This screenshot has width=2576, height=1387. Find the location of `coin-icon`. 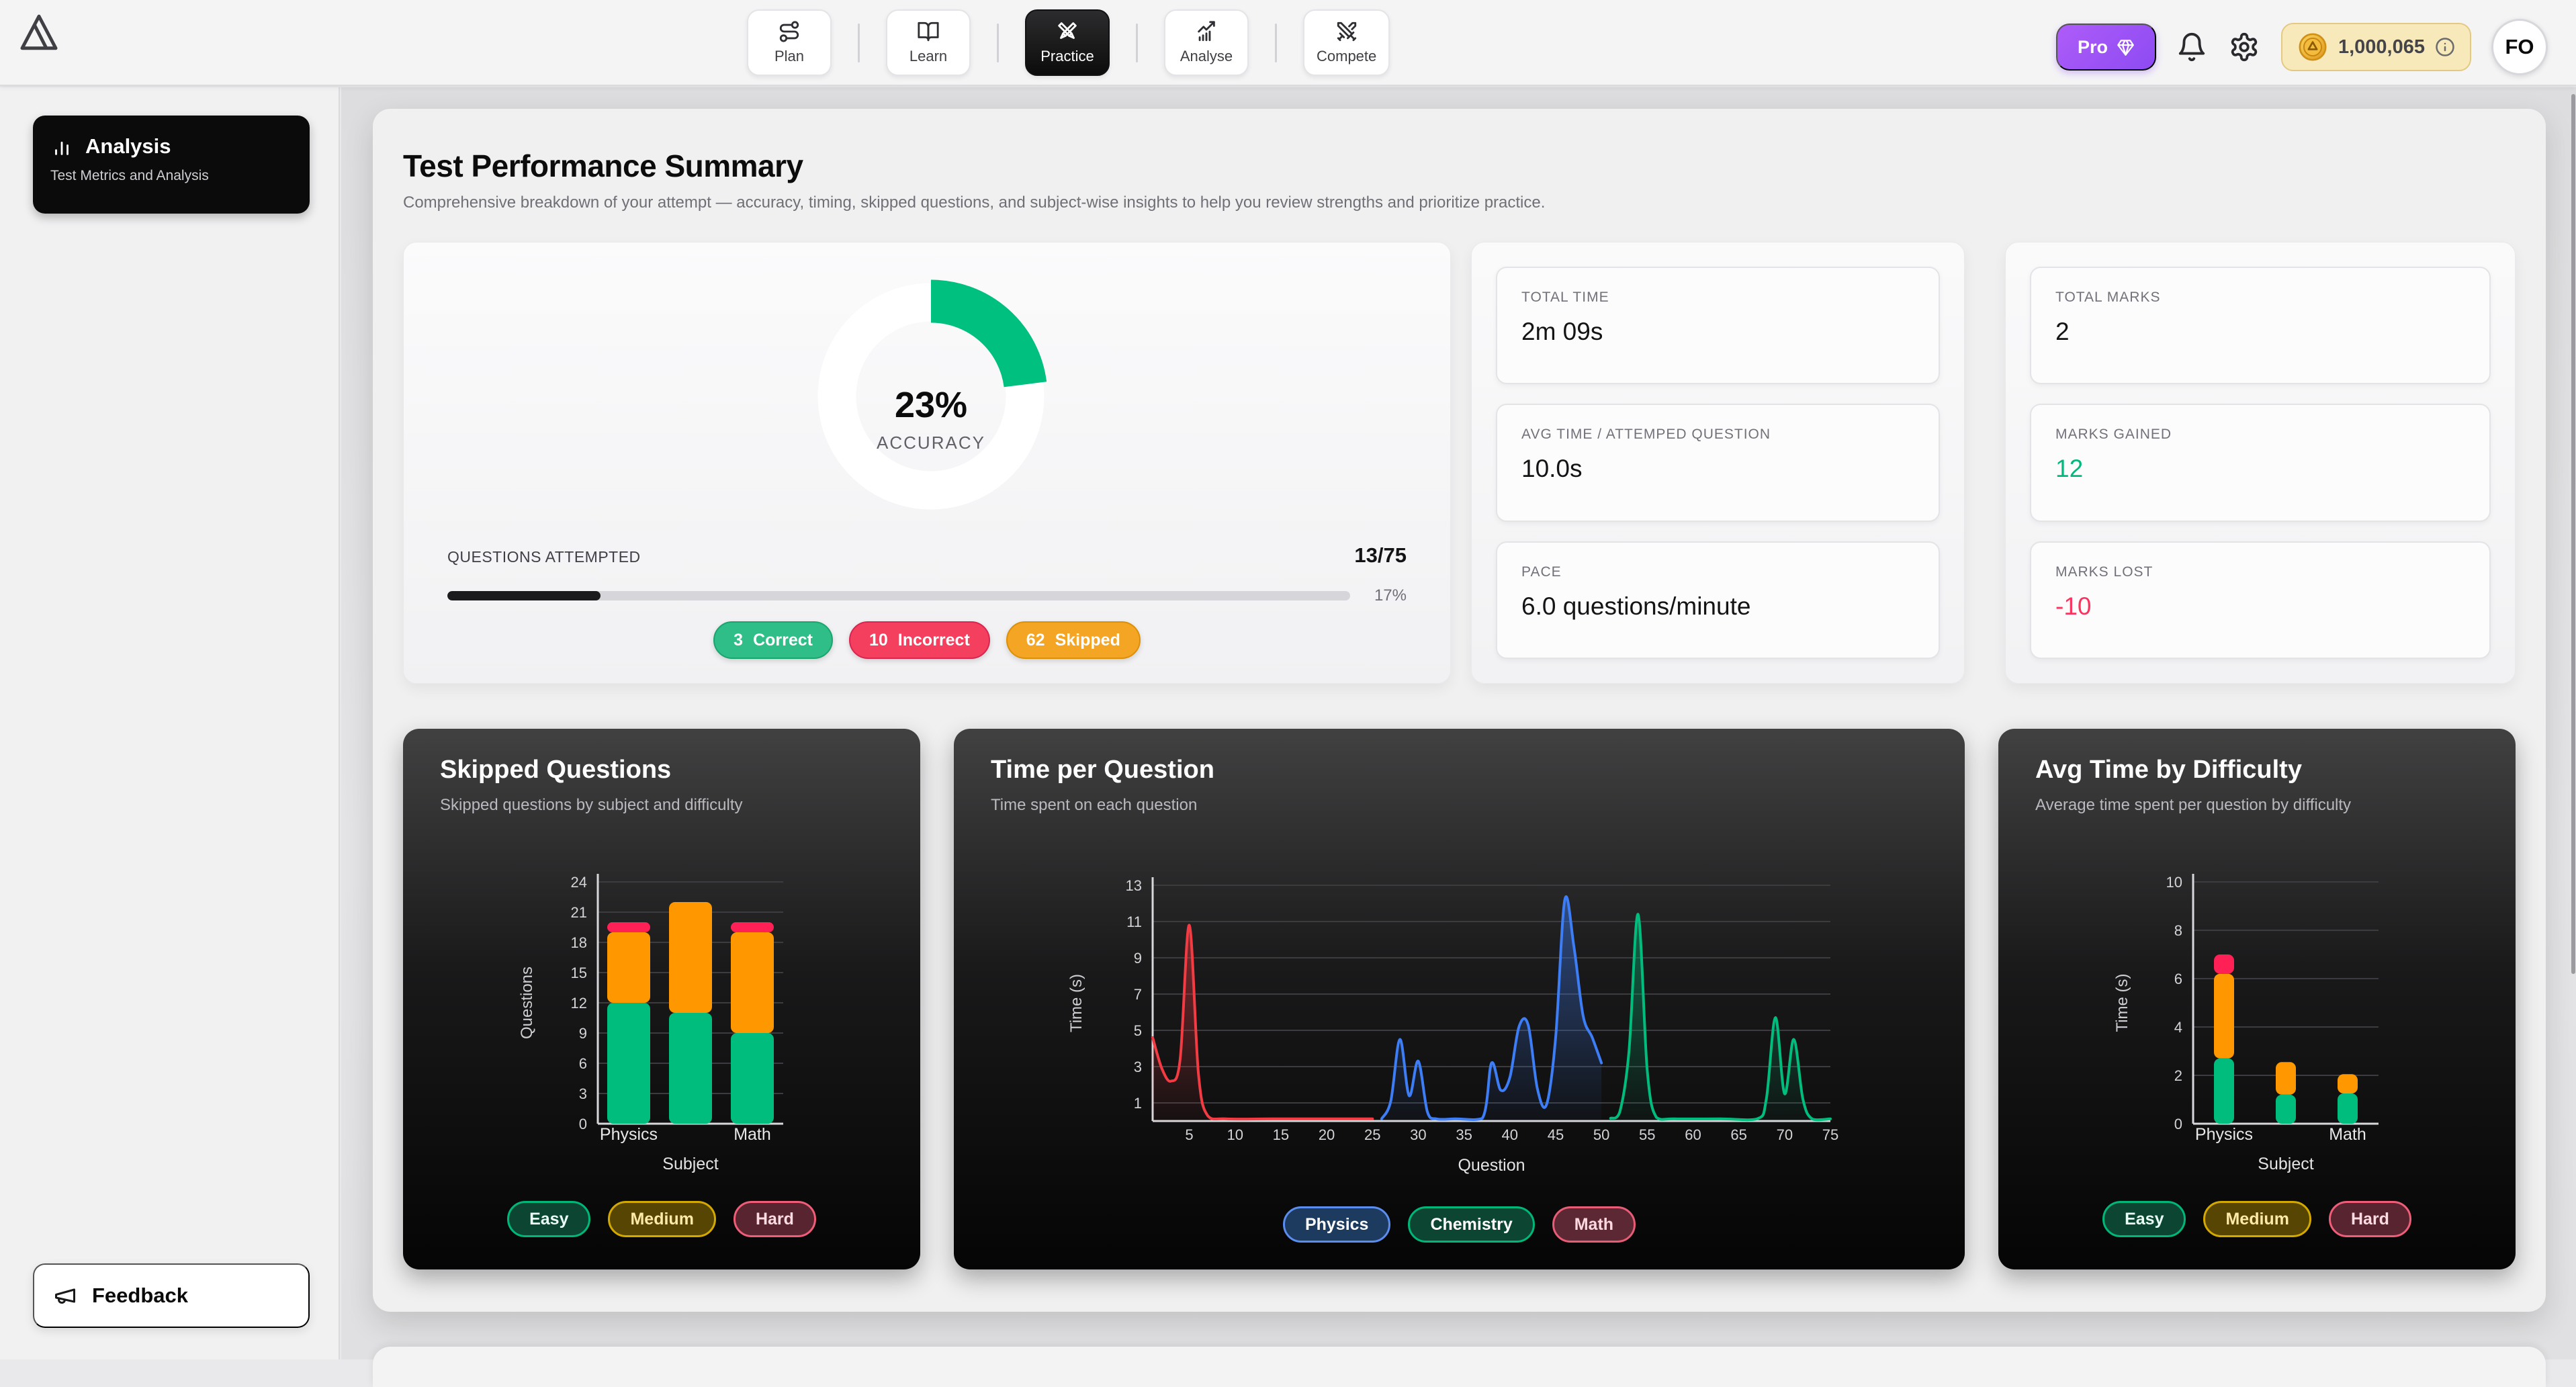

coin-icon is located at coordinates (2313, 47).